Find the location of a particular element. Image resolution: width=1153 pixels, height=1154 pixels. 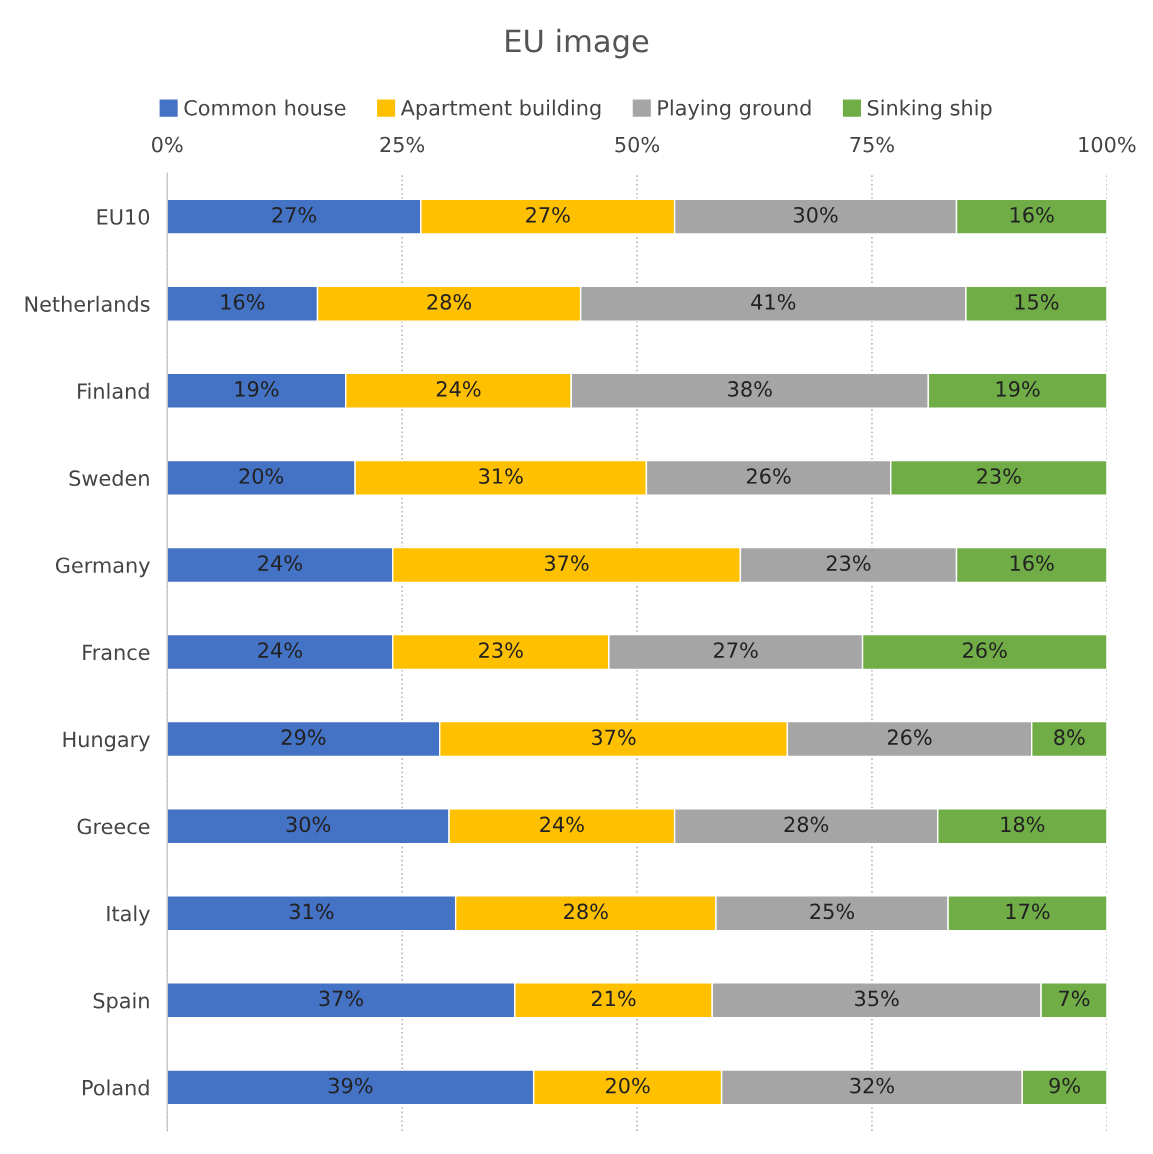

data-label: 35% is located at coordinates (877, 998).